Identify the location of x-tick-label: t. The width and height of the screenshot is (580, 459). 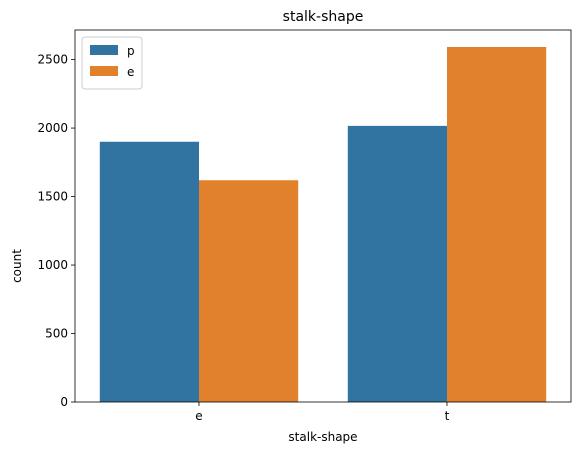
(447, 416).